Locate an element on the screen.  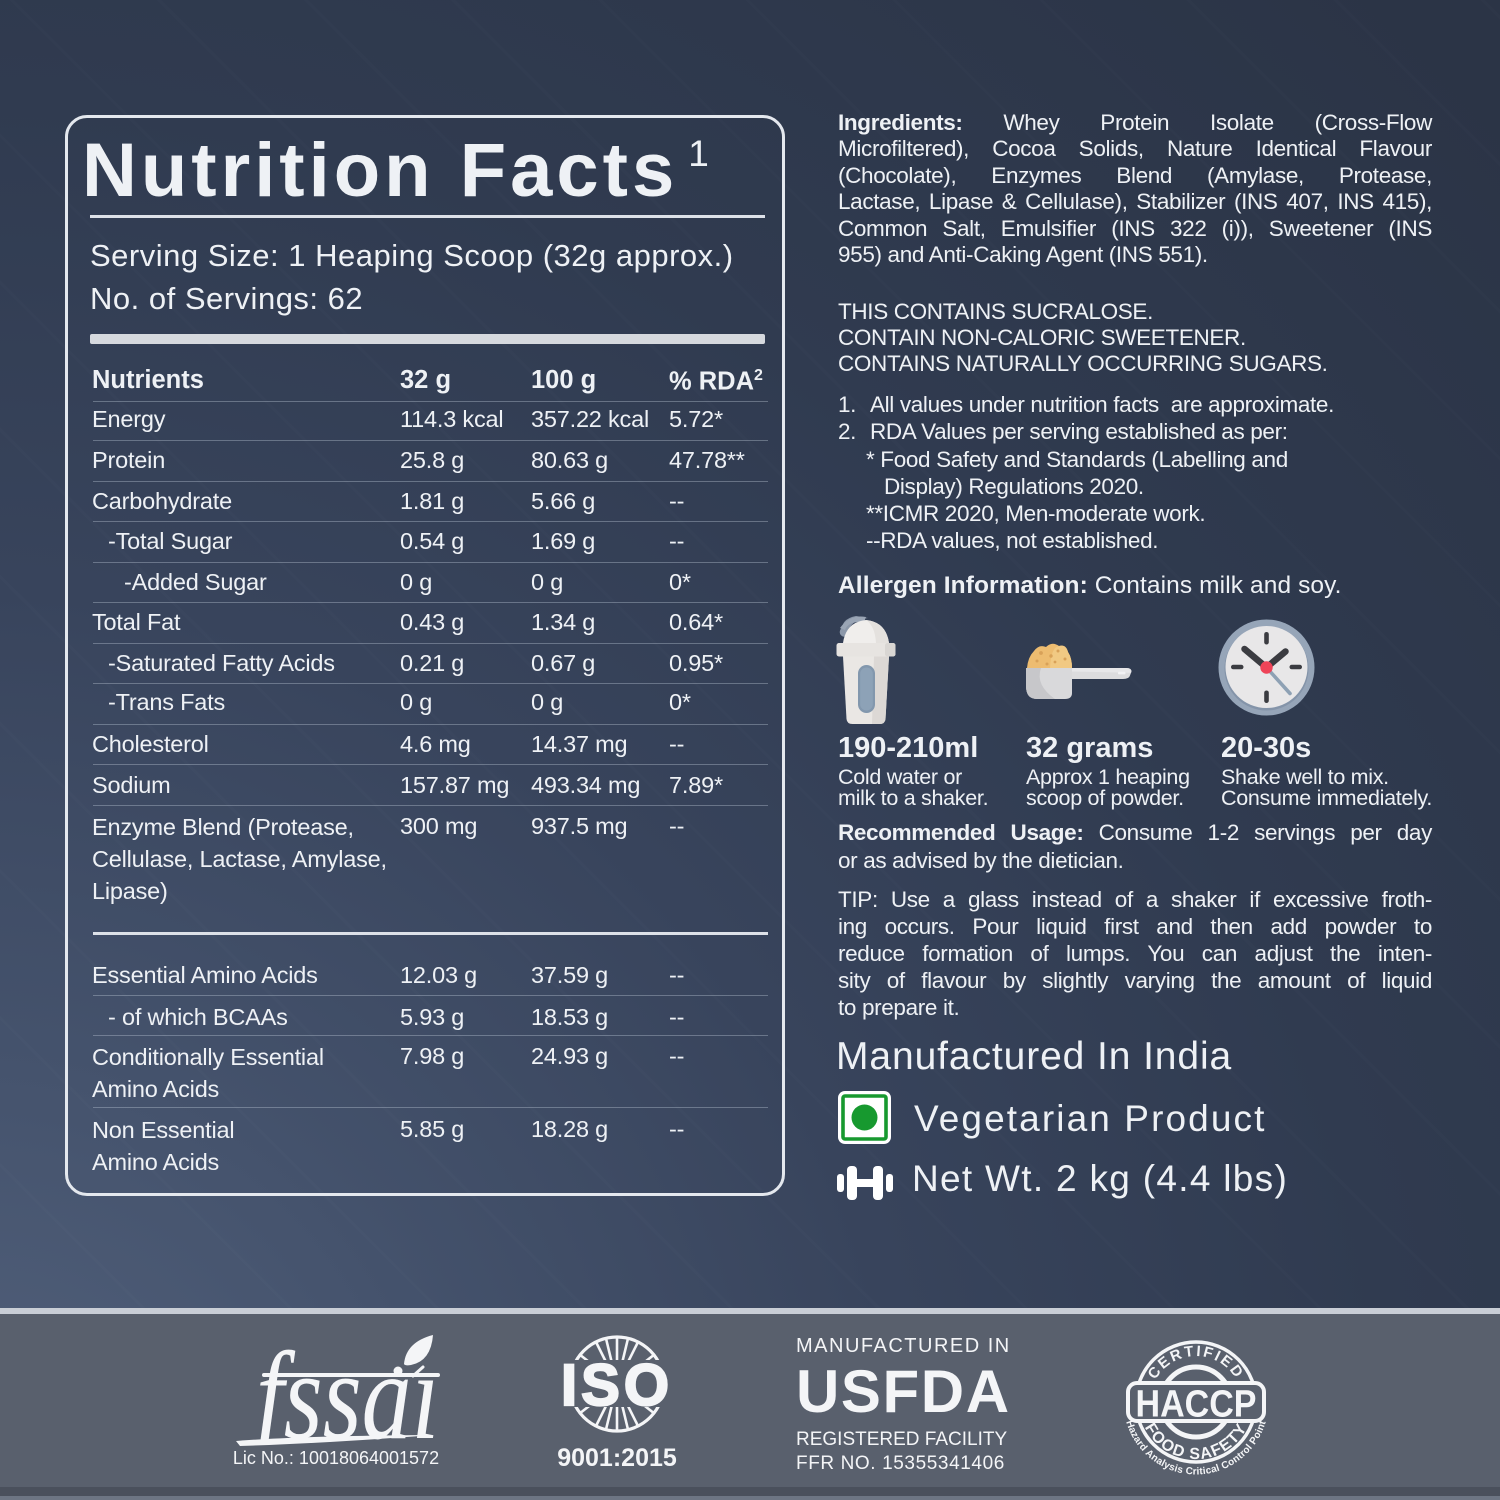
svg-text: 9001:2015 is located at coordinates (617, 1458).